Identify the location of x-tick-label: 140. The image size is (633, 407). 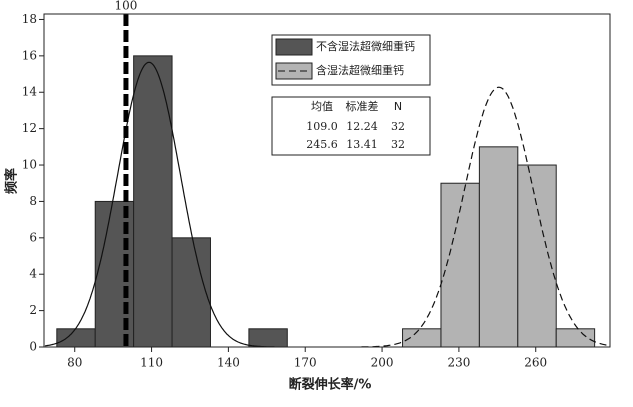
(228, 363).